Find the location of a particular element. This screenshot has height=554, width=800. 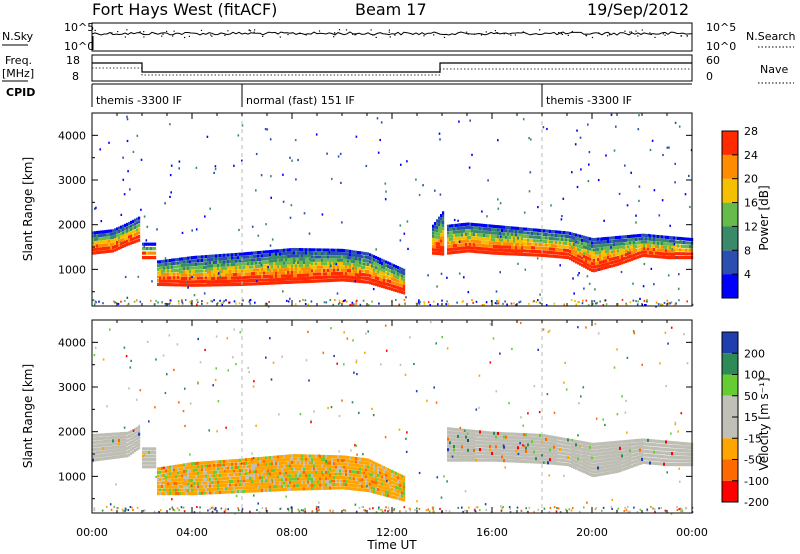

nsky-tick-bottom: 10^0 is located at coordinates (79, 46).